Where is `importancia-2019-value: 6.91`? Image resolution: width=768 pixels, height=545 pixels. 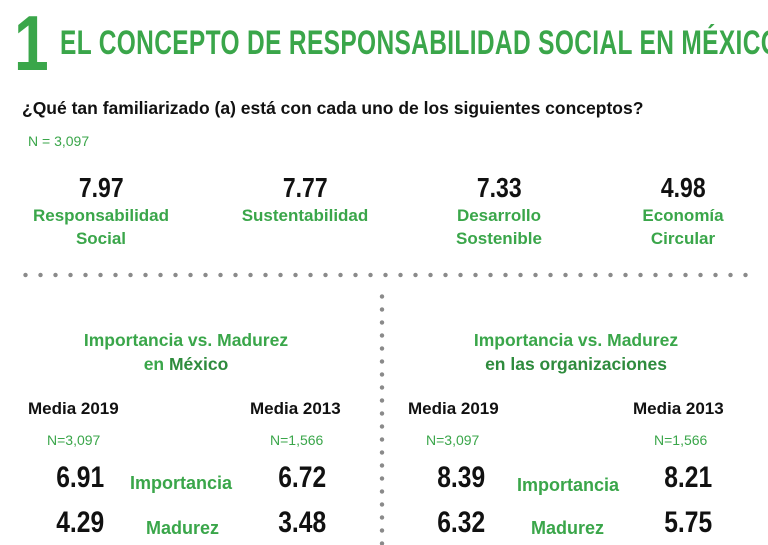 importancia-2019-value: 6.91 is located at coordinates (80, 477).